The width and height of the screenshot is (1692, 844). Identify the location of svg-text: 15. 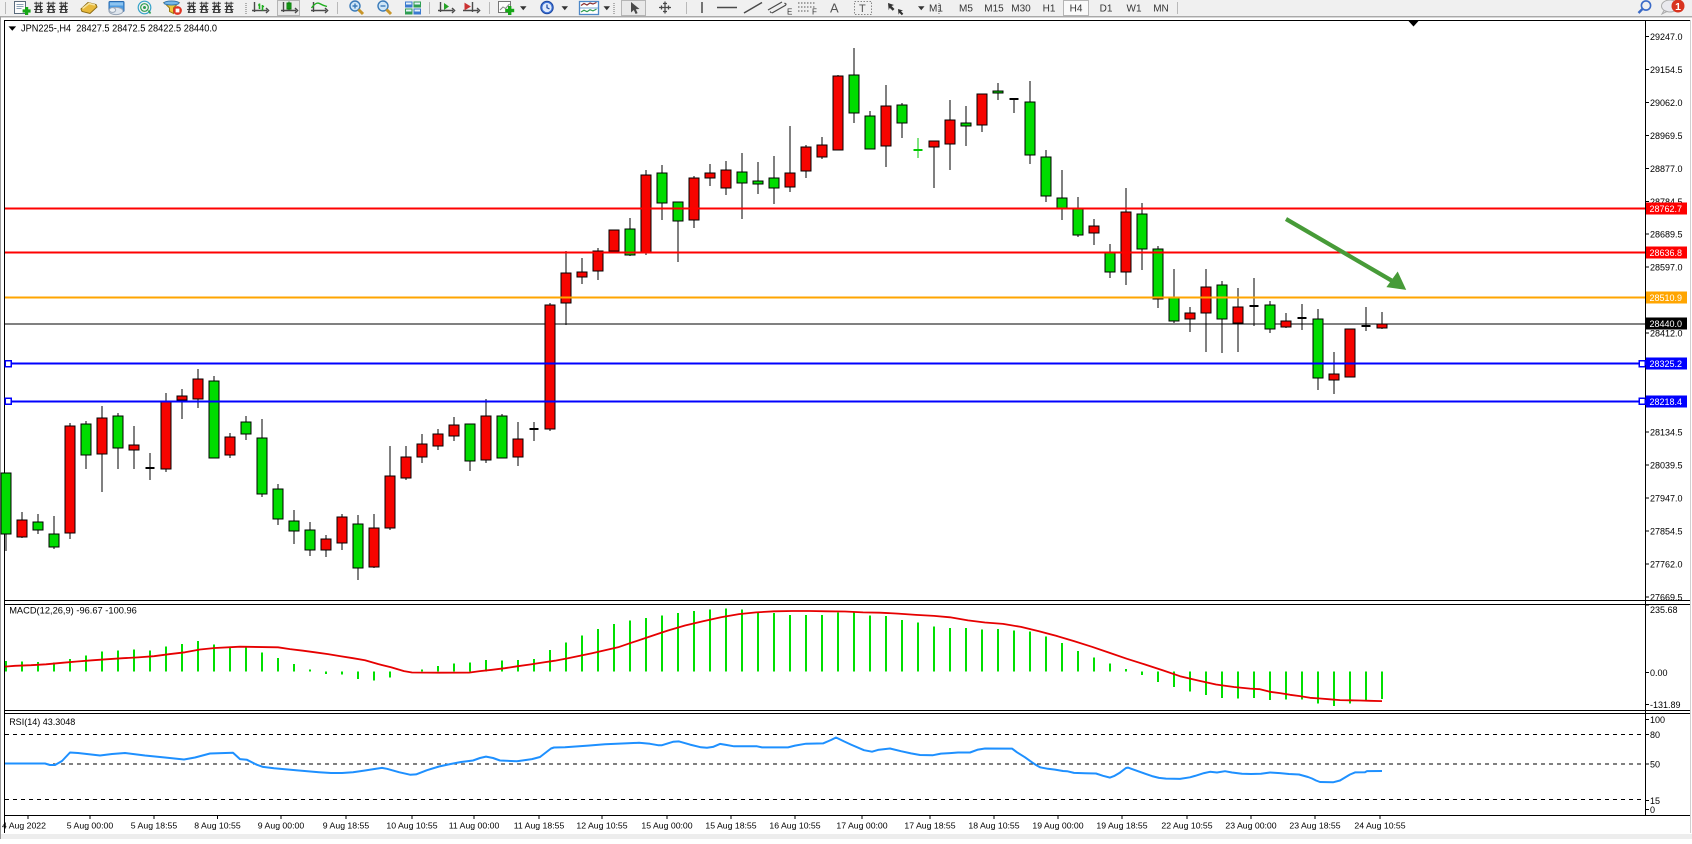
(1655, 801).